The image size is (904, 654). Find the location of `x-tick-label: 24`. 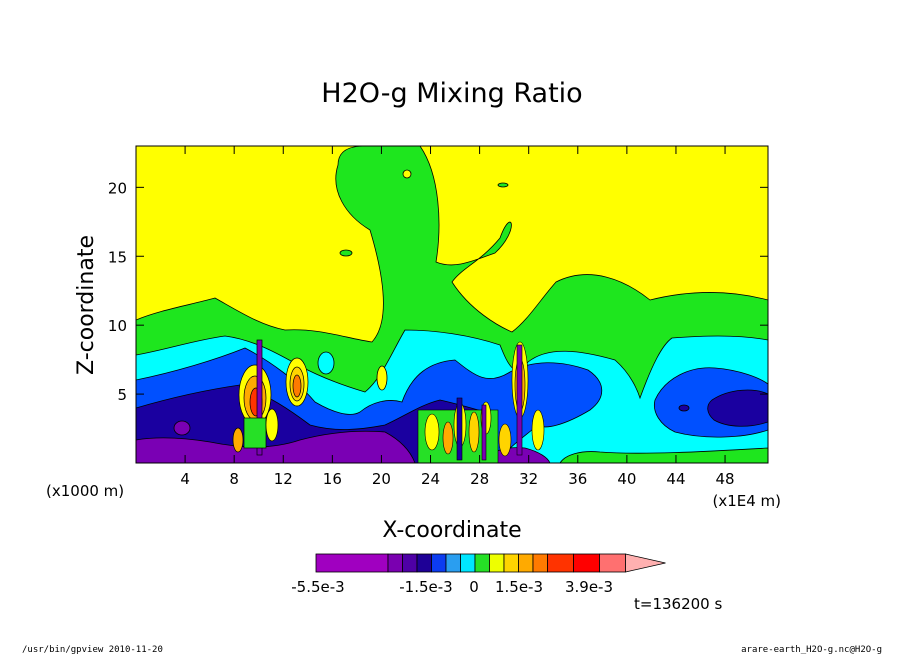

x-tick-label: 24 is located at coordinates (430, 479).